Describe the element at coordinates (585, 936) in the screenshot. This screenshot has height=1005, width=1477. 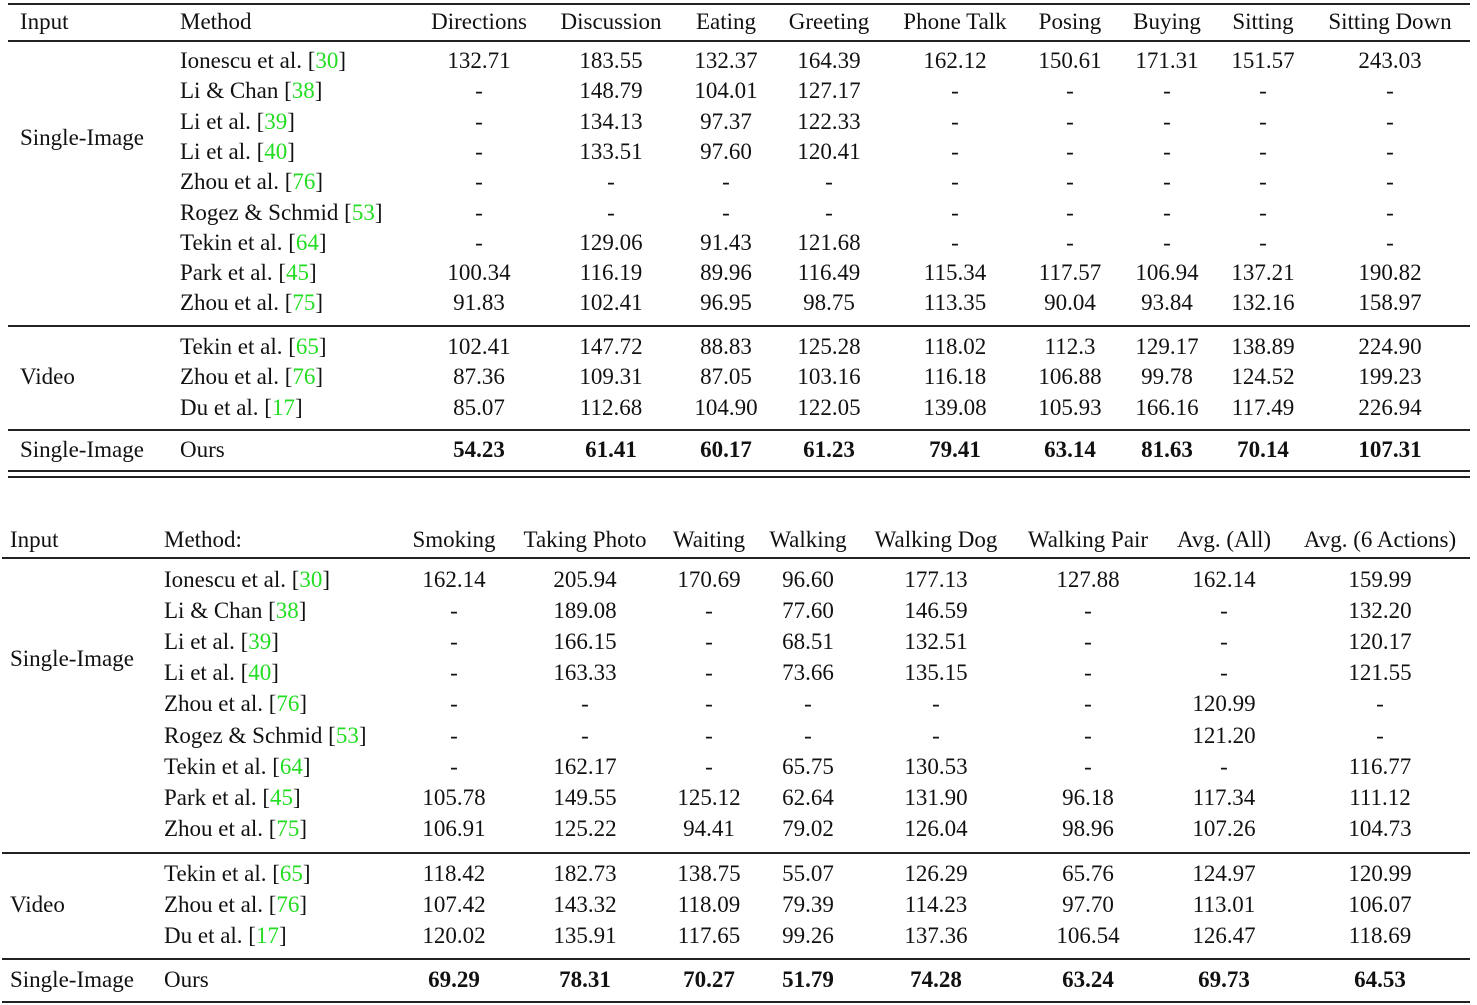
I see `value-cell: 135.91` at that location.